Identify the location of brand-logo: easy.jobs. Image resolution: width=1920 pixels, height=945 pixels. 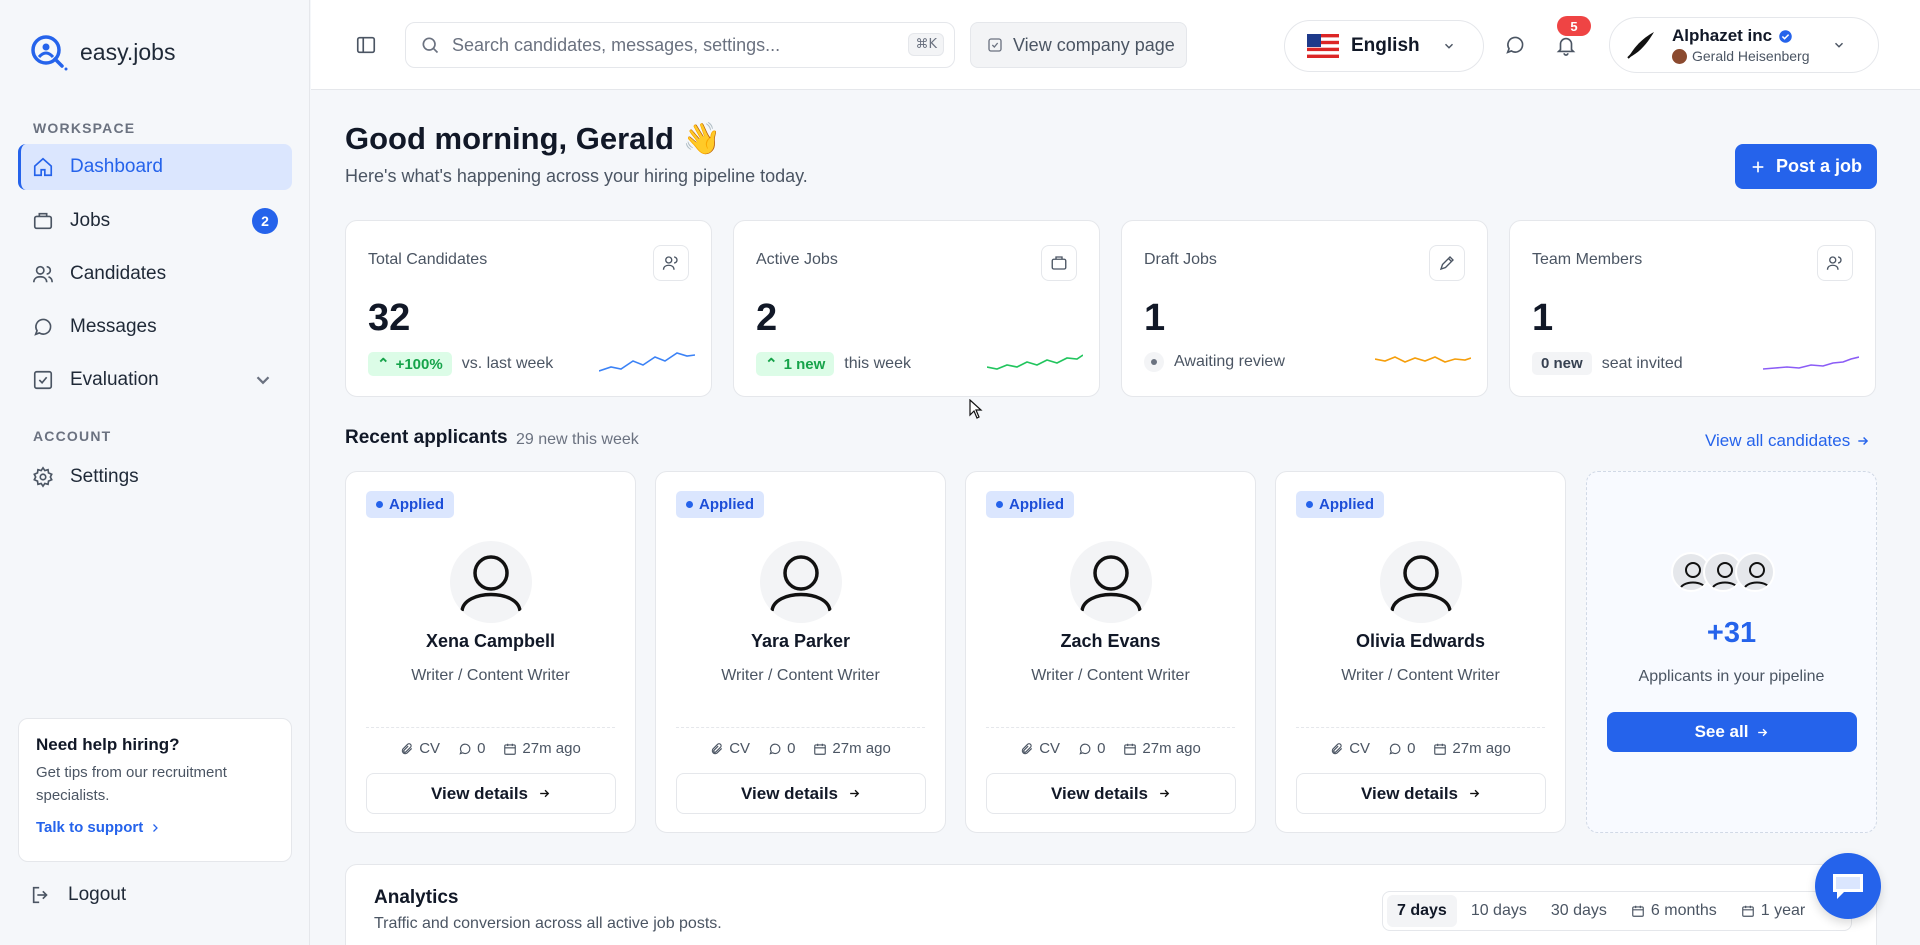
(101, 52).